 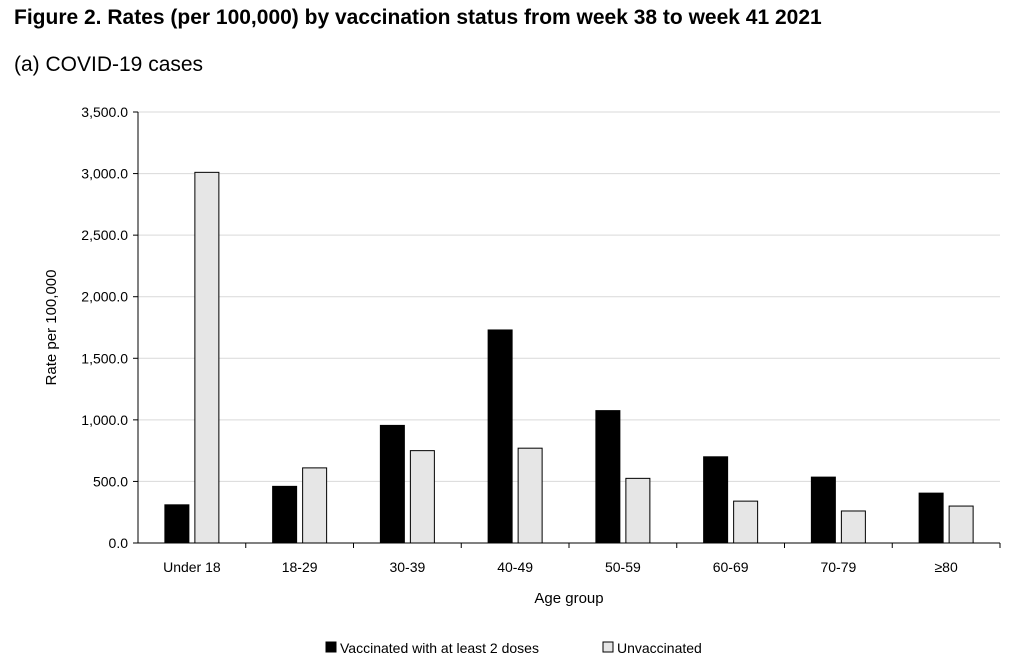 What do you see at coordinates (104, 174) in the screenshot?
I see `y-tick-label: 3,000.0` at bounding box center [104, 174].